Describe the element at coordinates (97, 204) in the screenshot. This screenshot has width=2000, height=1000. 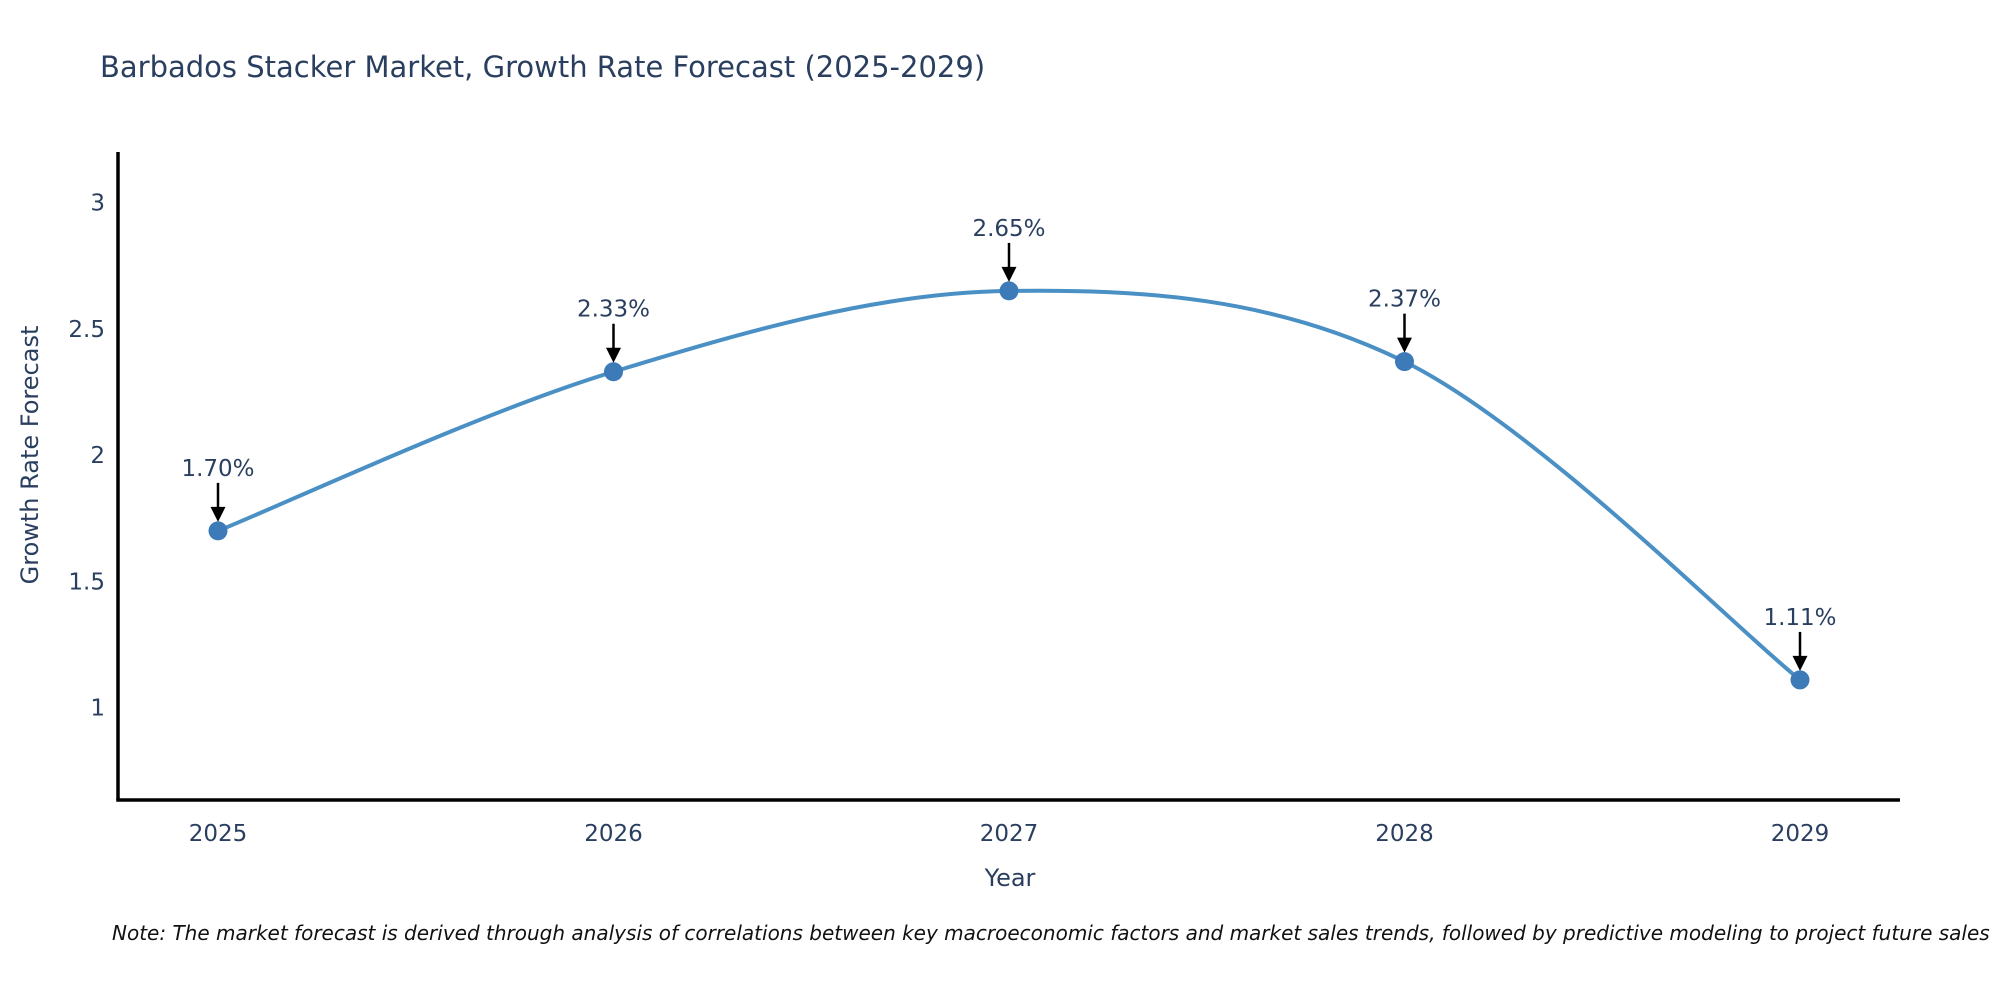
I see `y-tick-label: 3` at that location.